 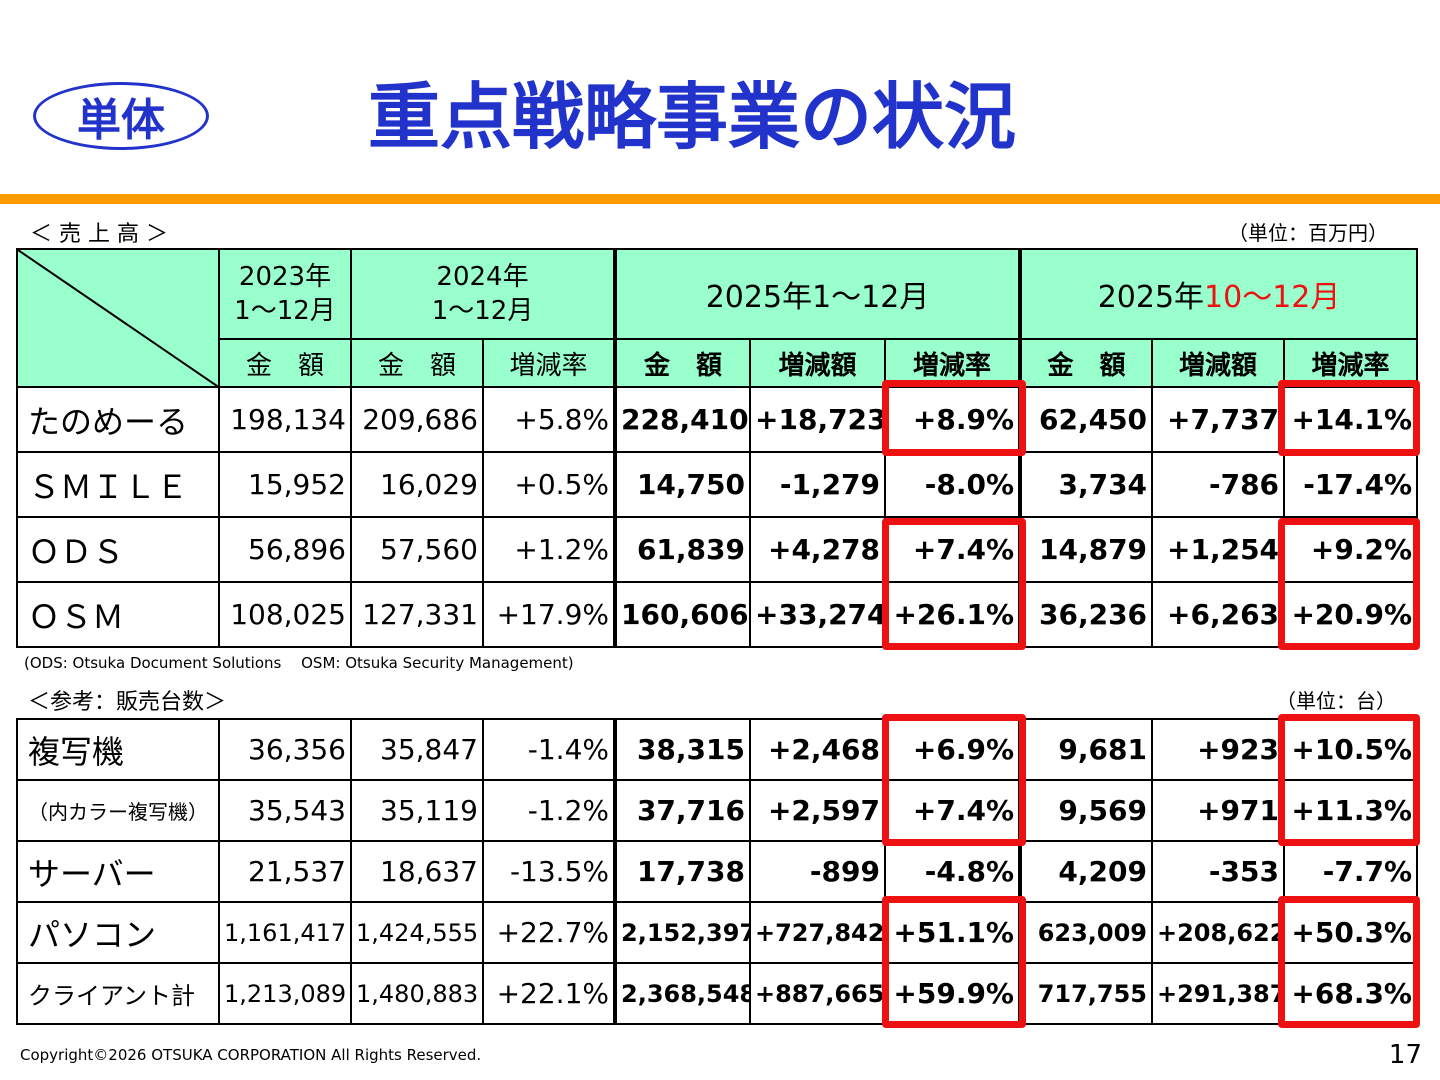 What do you see at coordinates (1086, 484) in the screenshot?
I see `cell-q-amt: 3,734` at bounding box center [1086, 484].